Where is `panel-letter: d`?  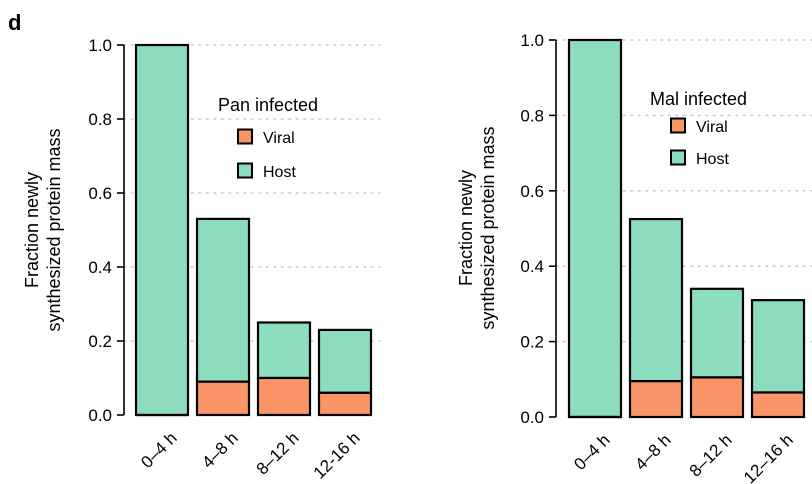
panel-letter: d is located at coordinates (14, 22).